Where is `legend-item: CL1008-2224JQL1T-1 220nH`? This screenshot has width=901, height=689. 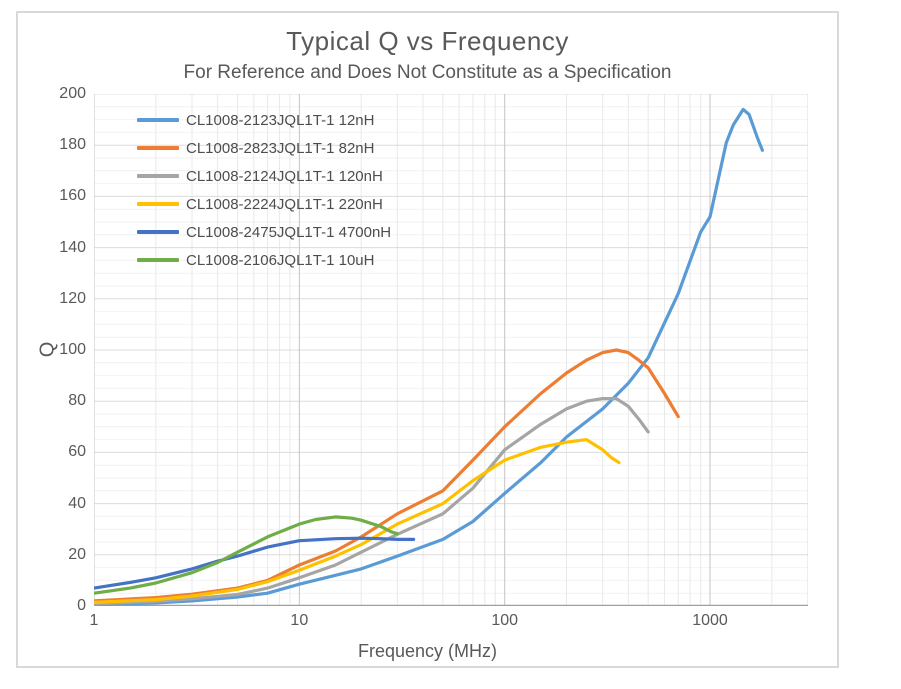 legend-item: CL1008-2224JQL1T-1 220nH is located at coordinates (264, 204).